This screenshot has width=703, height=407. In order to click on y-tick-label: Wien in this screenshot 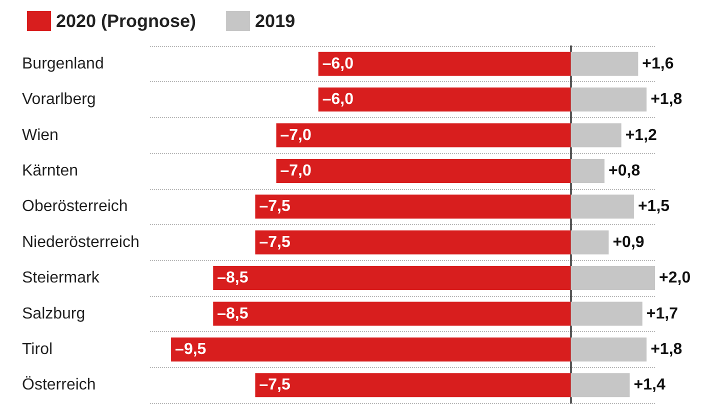, I will do `click(40, 135)`.